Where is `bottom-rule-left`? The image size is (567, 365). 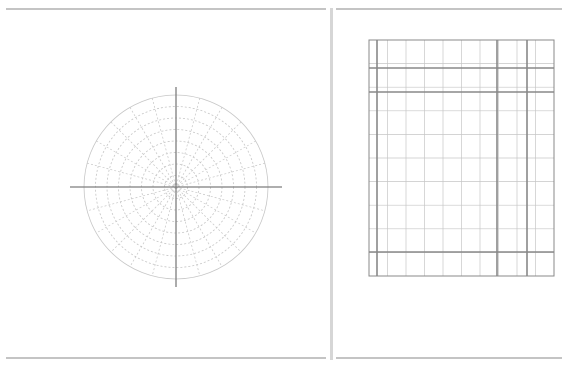
bottom-rule-left is located at coordinates (166, 358).